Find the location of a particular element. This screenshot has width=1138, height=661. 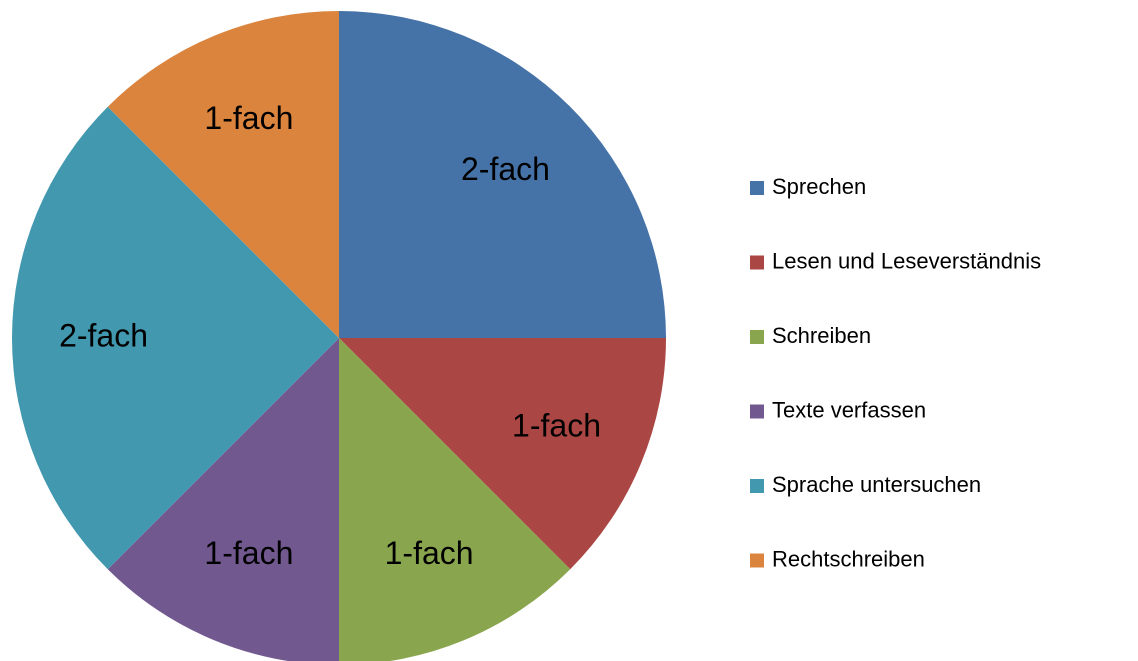

legend-label: Rechtschreiben is located at coordinates (848, 558).